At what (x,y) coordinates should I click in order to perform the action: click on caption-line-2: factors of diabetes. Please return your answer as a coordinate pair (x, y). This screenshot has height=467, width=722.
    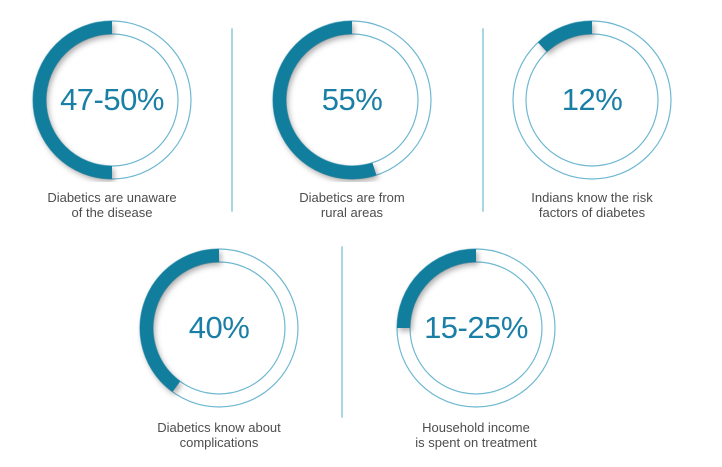
    Looking at the image, I should click on (592, 212).